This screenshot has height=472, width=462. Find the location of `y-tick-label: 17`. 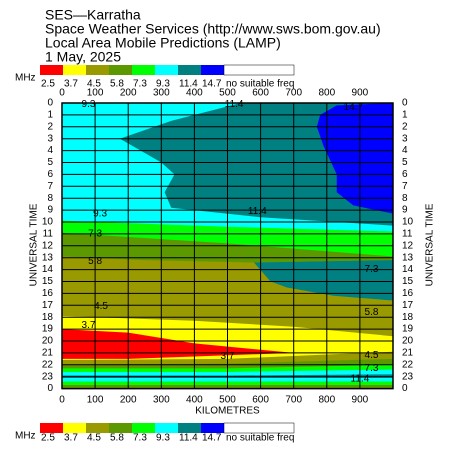

y-tick-label: 17 is located at coordinates (48, 305).